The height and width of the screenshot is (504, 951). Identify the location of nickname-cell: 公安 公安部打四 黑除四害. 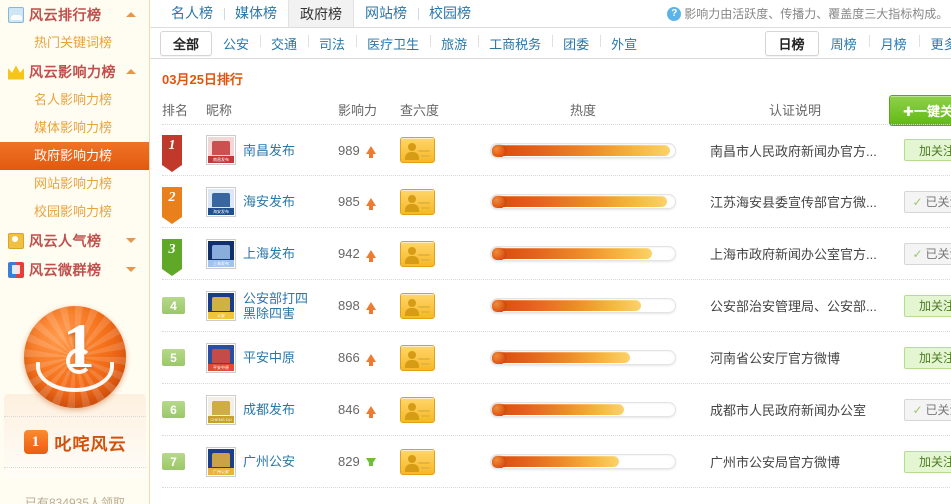
(272, 305).